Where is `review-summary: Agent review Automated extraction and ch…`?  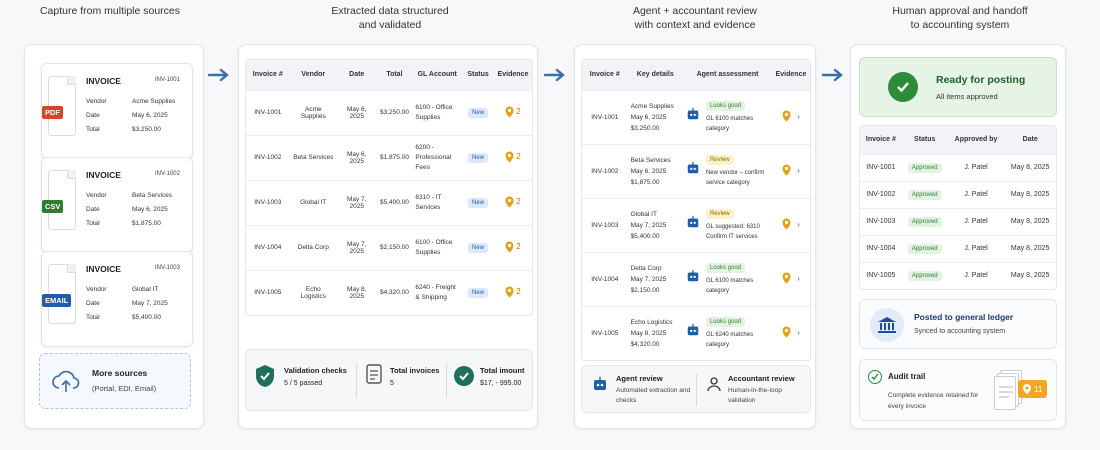 review-summary: Agent review Automated extraction and ch… is located at coordinates (696, 389).